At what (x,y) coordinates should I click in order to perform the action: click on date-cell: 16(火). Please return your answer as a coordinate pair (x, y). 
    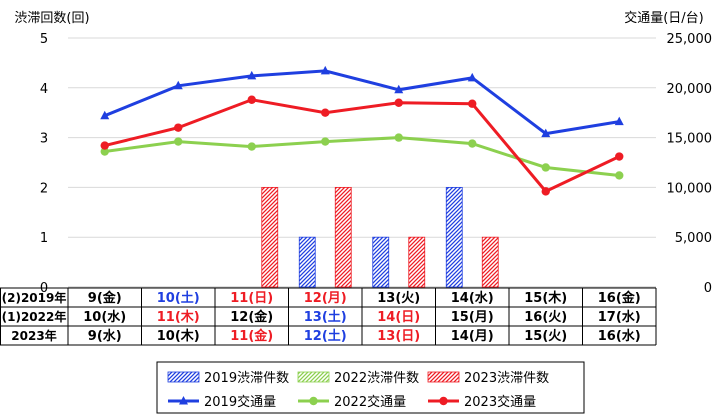
    Looking at the image, I should click on (545, 317).